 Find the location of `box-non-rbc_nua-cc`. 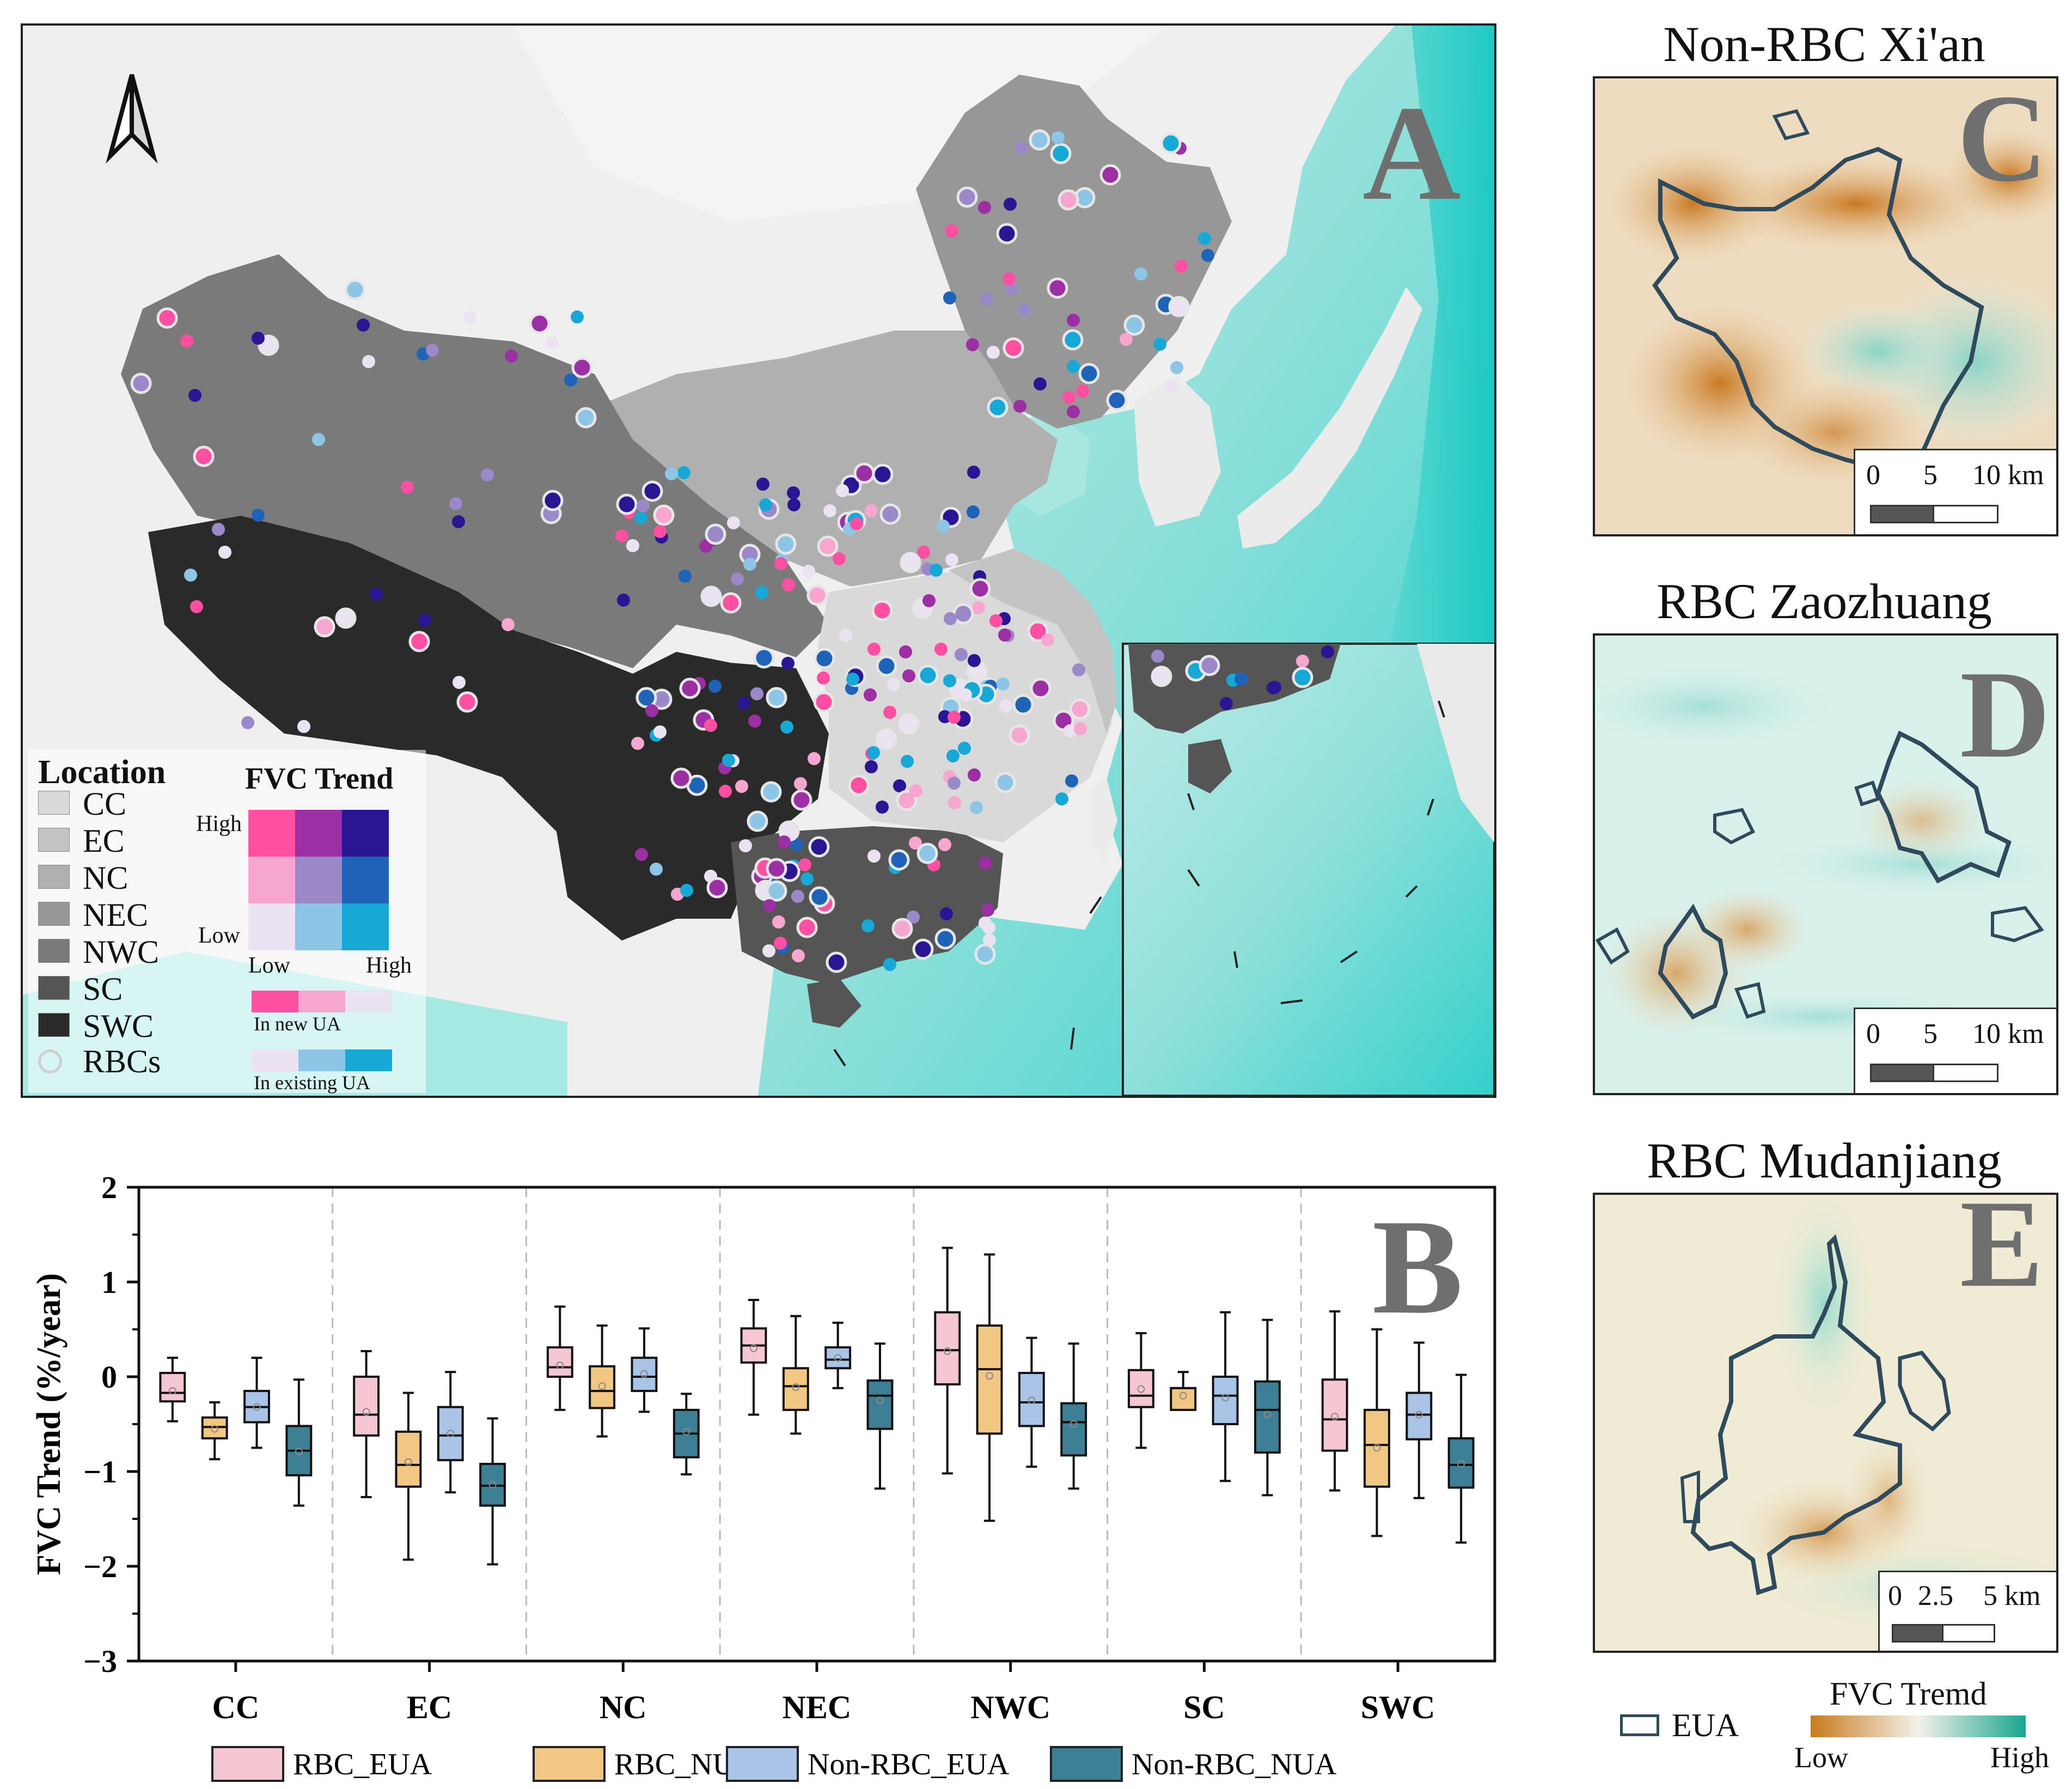

box-non-rbc_nua-cc is located at coordinates (299, 1442).